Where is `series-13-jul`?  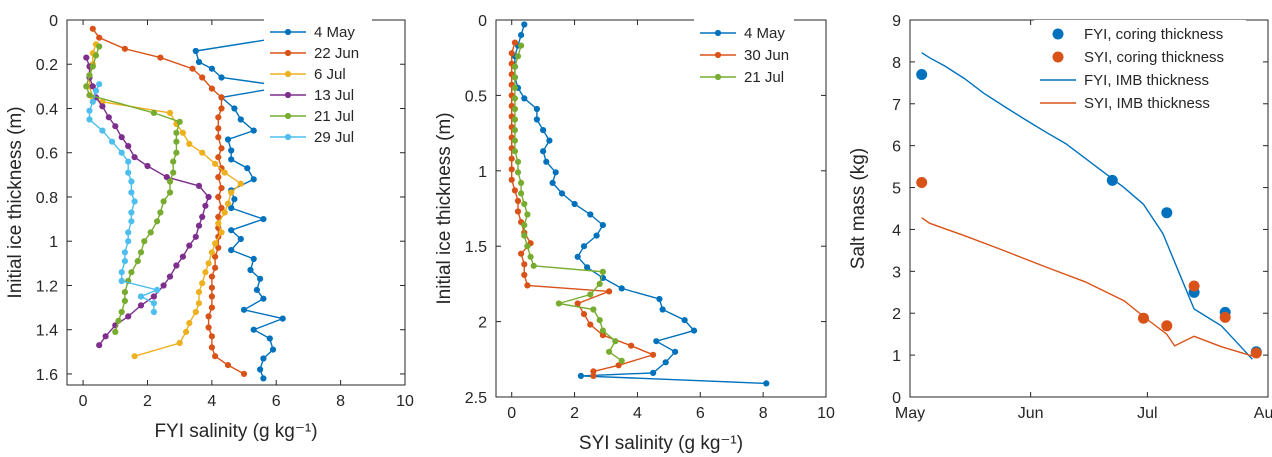 series-13-jul is located at coordinates (147, 201).